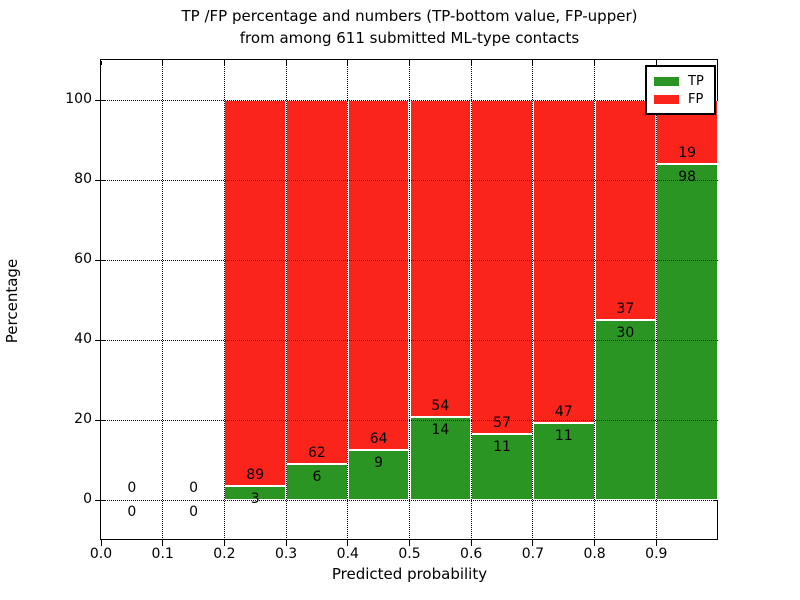 The width and height of the screenshot is (800, 600). I want to click on y-tick-label: 0, so click(87, 499).